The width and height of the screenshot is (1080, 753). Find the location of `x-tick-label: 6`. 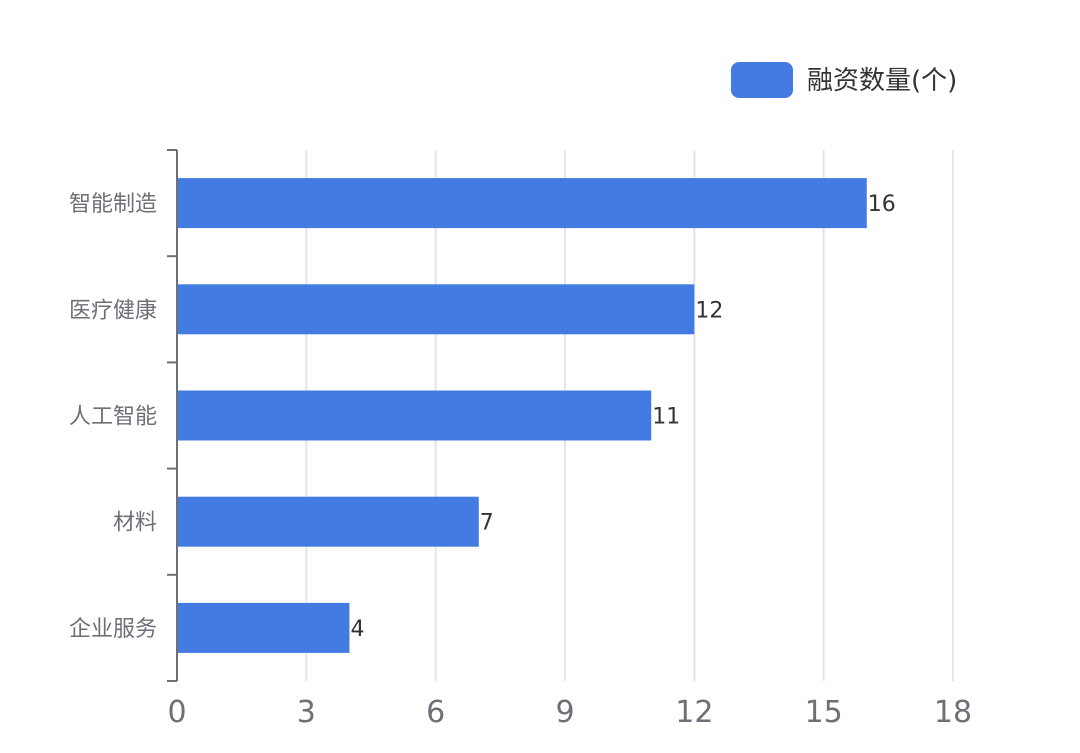

x-tick-label: 6 is located at coordinates (435, 712).